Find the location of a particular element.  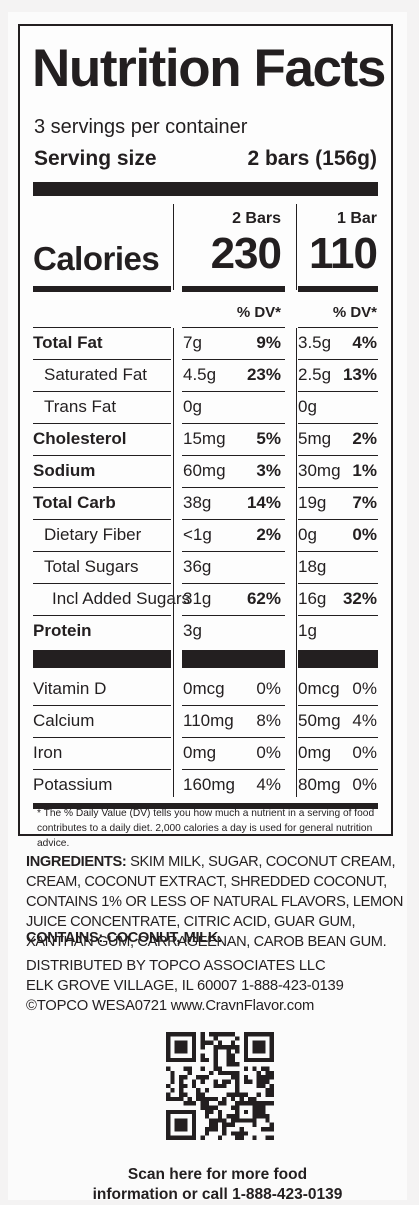

amount-1-bar: 0mg is located at coordinates (315, 752).